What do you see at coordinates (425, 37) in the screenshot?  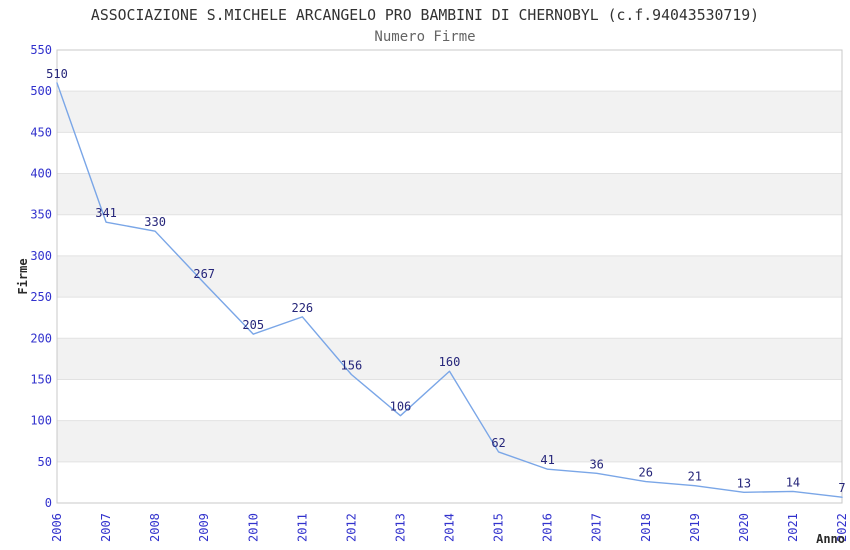 I see `chart-subtitle: Numero Firme` at bounding box center [425, 37].